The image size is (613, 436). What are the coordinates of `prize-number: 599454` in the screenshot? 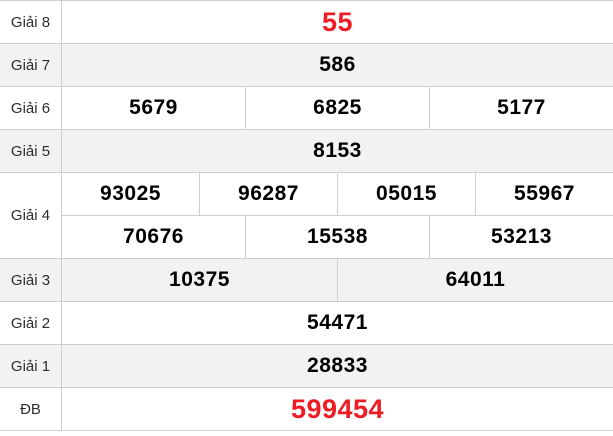 It's located at (337, 408).